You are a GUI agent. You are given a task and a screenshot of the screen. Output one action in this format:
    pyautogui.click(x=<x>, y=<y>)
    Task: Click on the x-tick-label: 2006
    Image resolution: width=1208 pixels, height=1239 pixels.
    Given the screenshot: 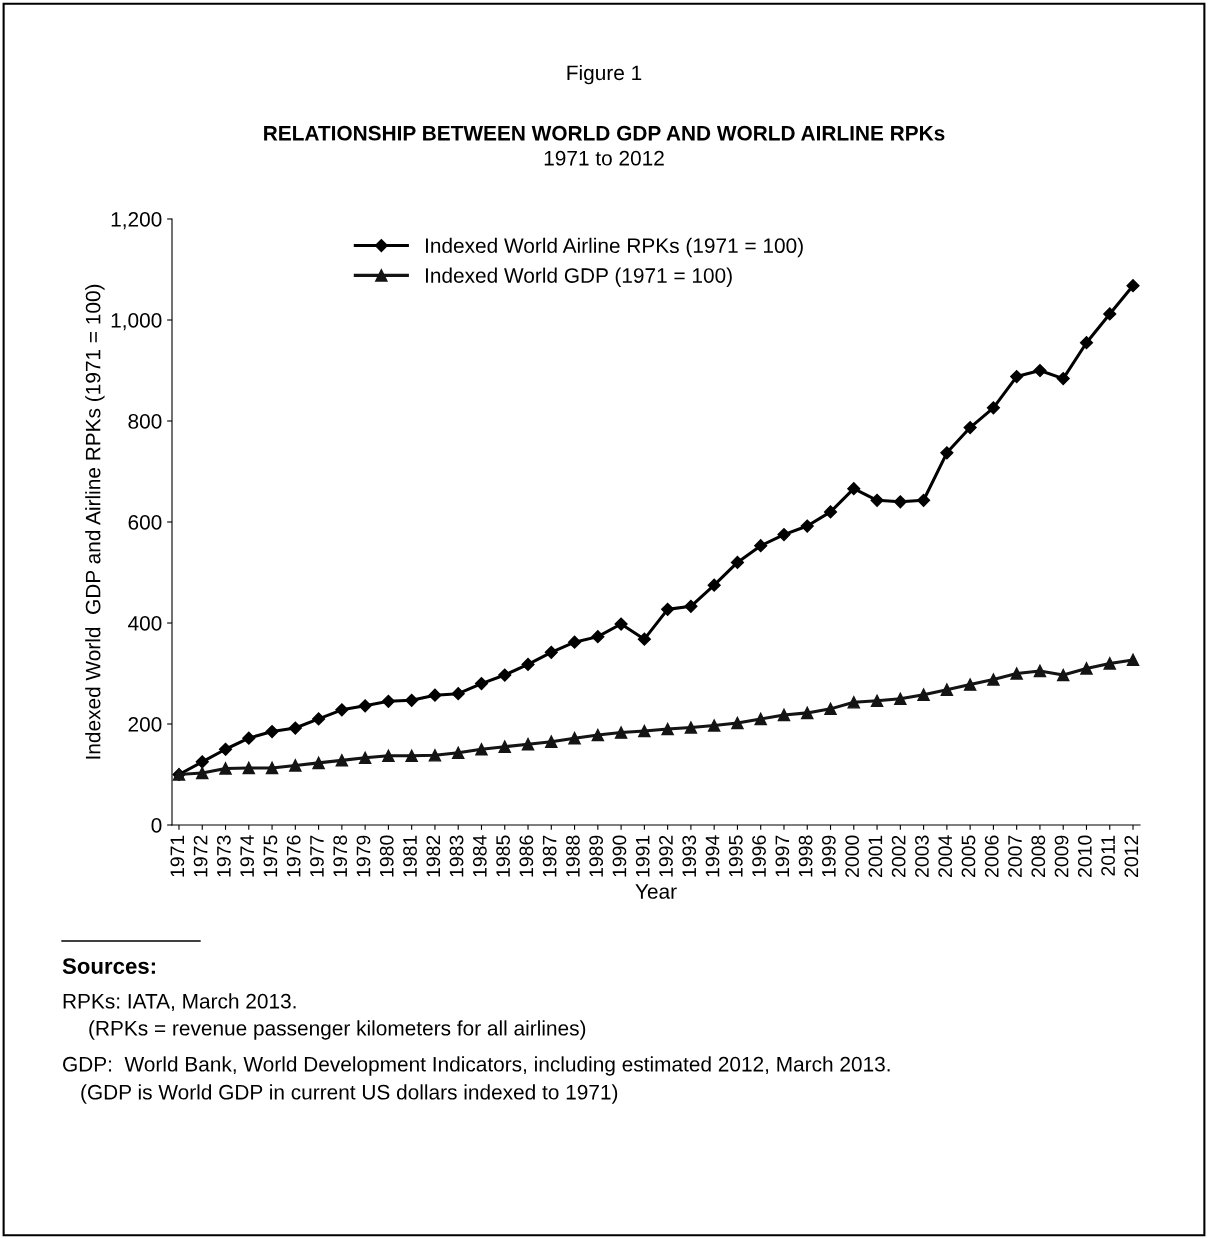 What is the action you would take?
    pyautogui.click(x=991, y=856)
    